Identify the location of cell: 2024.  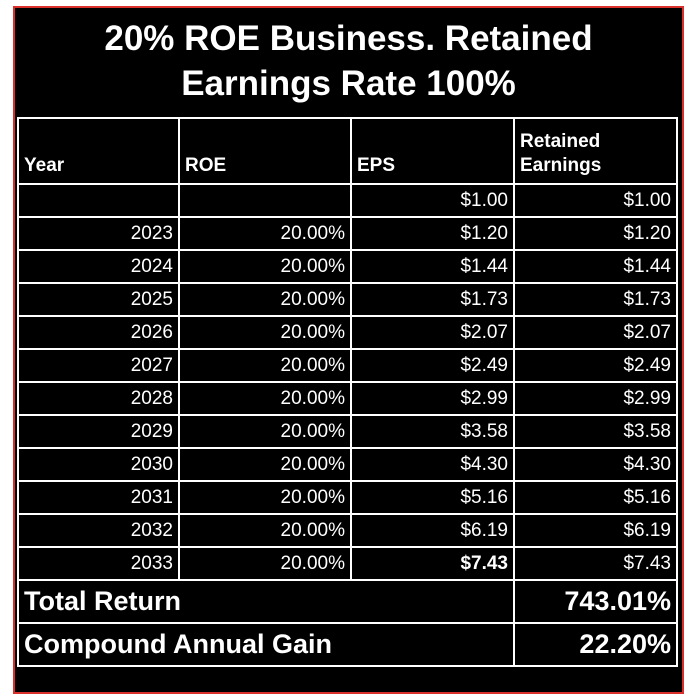
(98, 266).